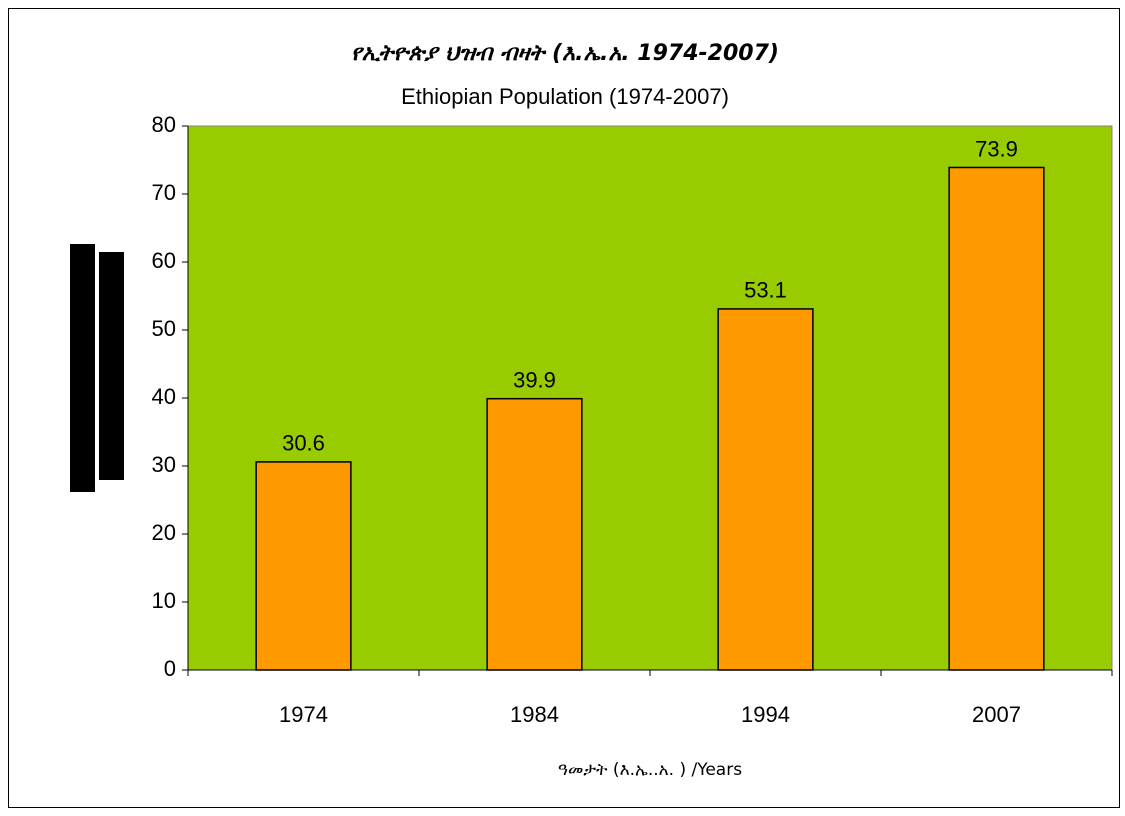 The height and width of the screenshot is (816, 1125). Describe the element at coordinates (164, 328) in the screenshot. I see `y-tick-label: 50` at that location.